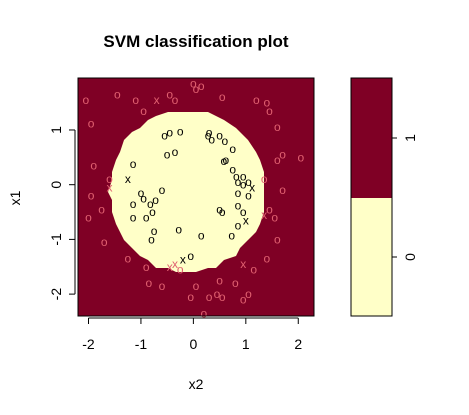 The image size is (469, 415). Describe the element at coordinates (196, 384) in the screenshot. I see `x-axis-label: x2` at that location.